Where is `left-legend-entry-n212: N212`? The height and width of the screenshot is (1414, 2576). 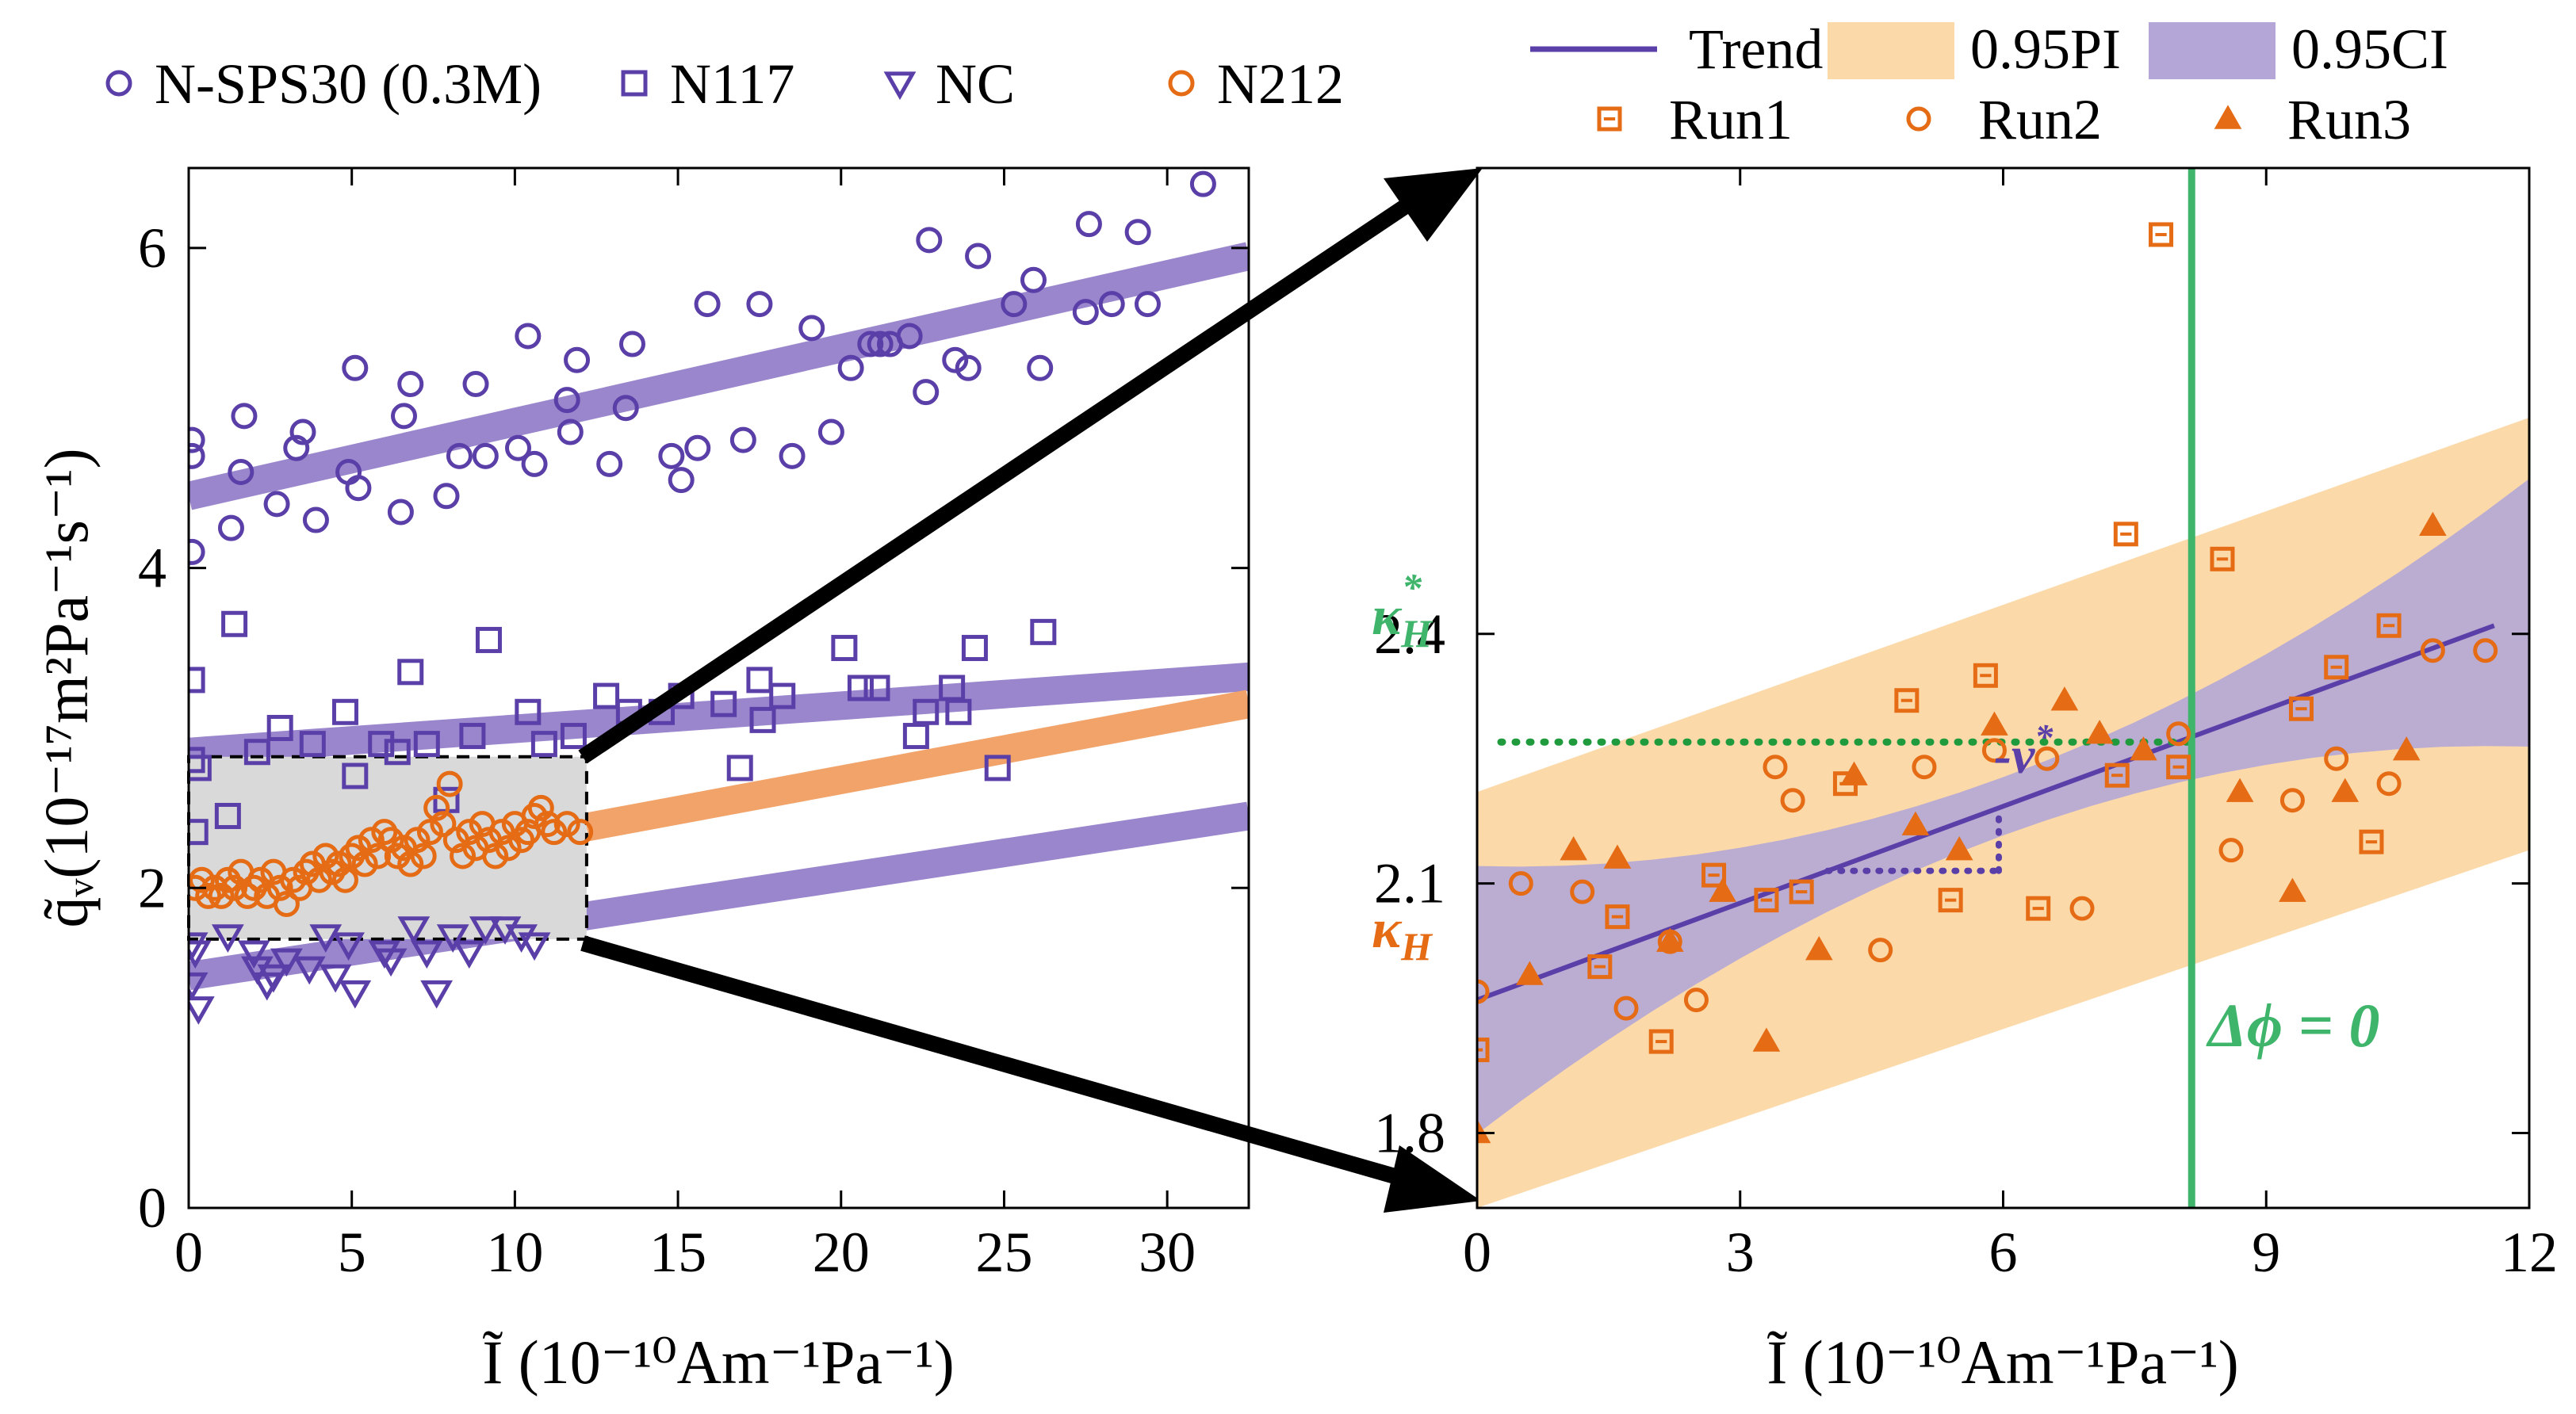
left-legend-entry-n212: N212 is located at coordinates (1256, 84).